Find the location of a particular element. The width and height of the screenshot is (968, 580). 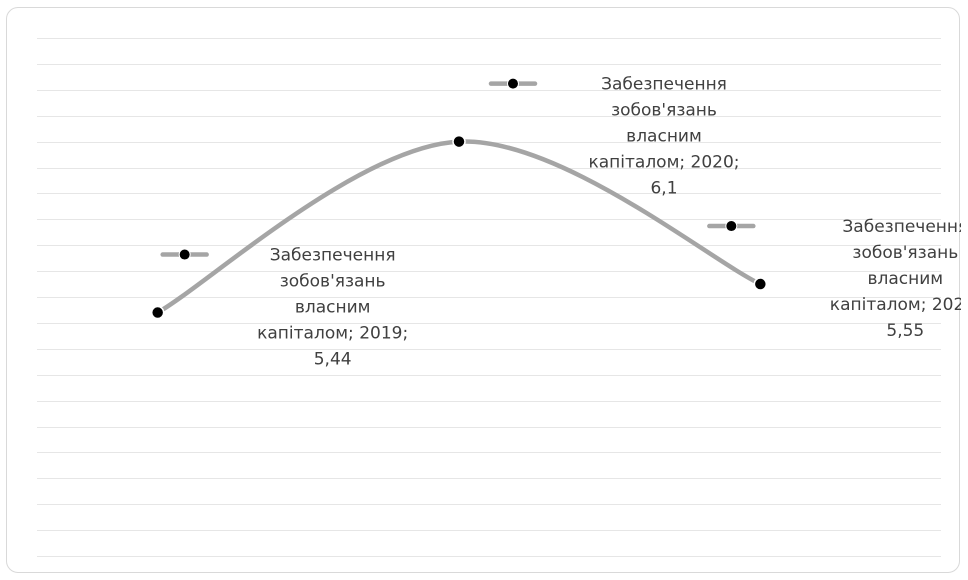

data-label: 5,55 is located at coordinates (905, 331).